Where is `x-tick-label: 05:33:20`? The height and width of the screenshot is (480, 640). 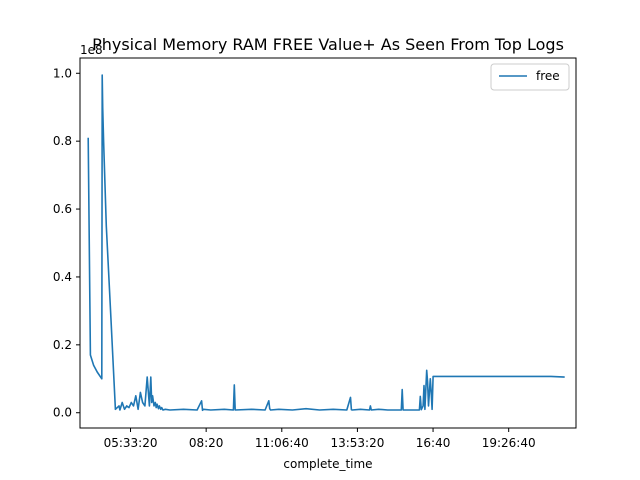
x-tick-label: 05:33:20 is located at coordinates (131, 443).